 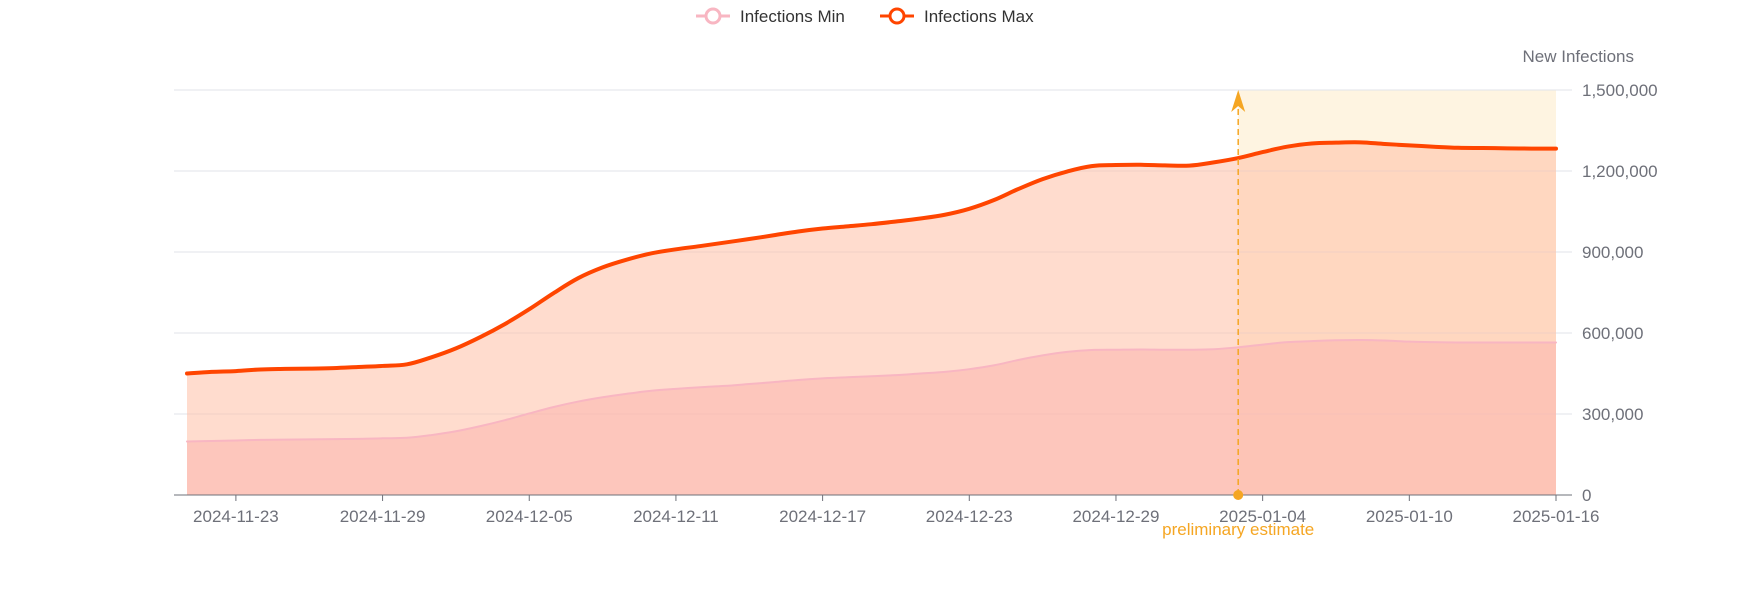 What do you see at coordinates (792, 16) in the screenshot?
I see `legend-label-min: Infections Min` at bounding box center [792, 16].